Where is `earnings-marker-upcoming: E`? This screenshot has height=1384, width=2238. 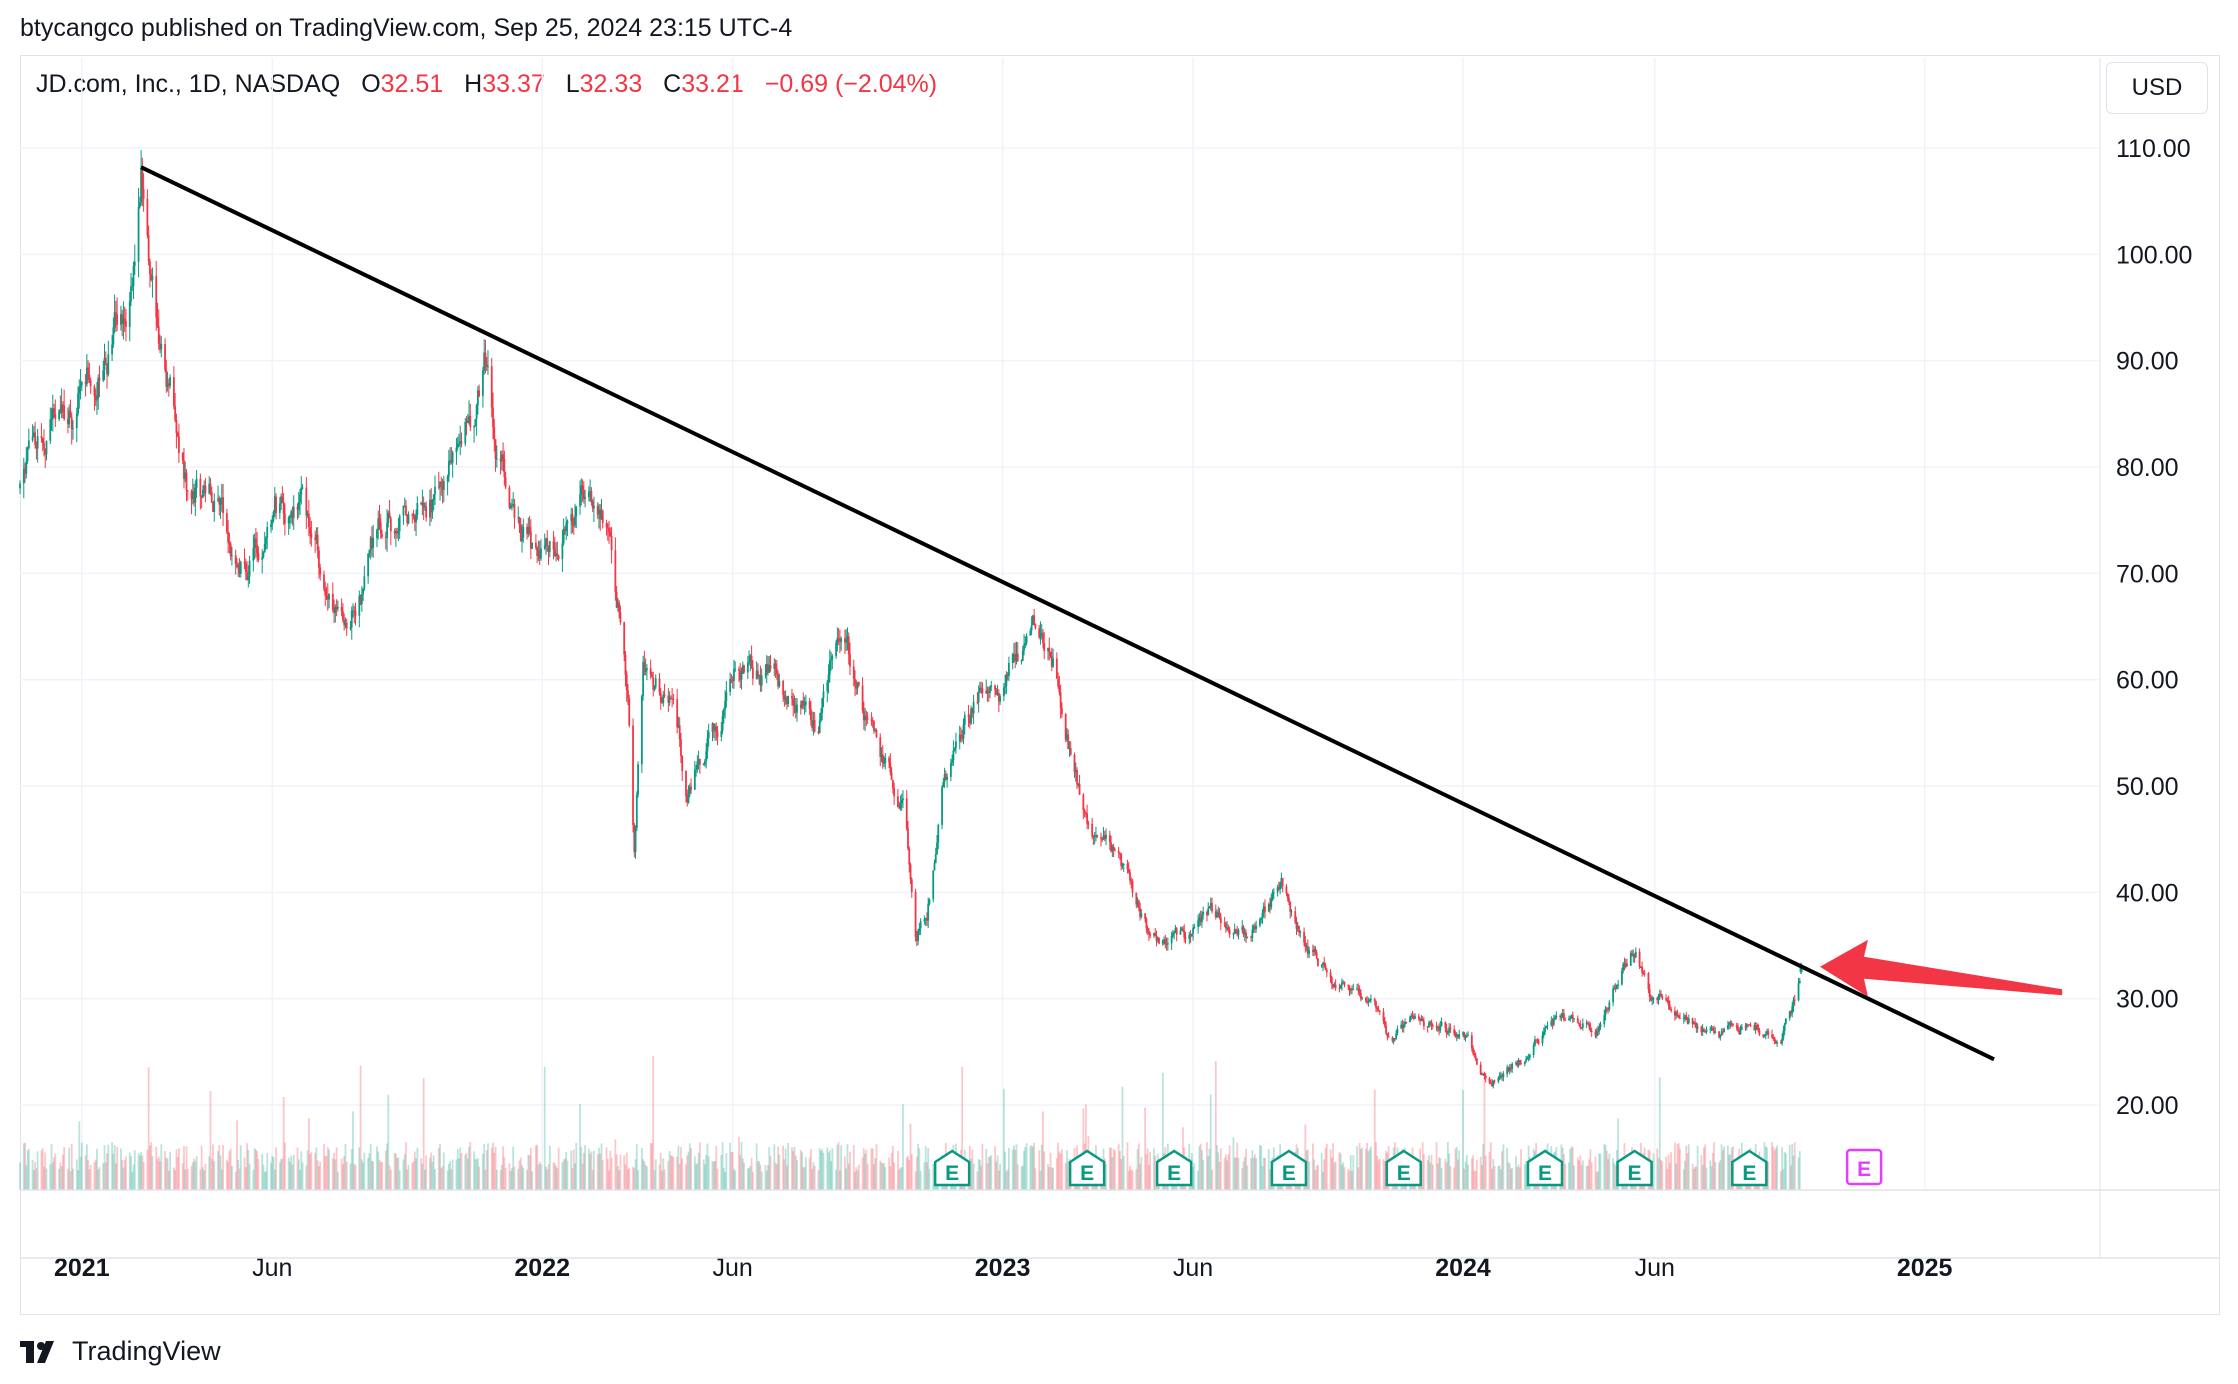
earnings-marker-upcoming: E is located at coordinates (1864, 1167).